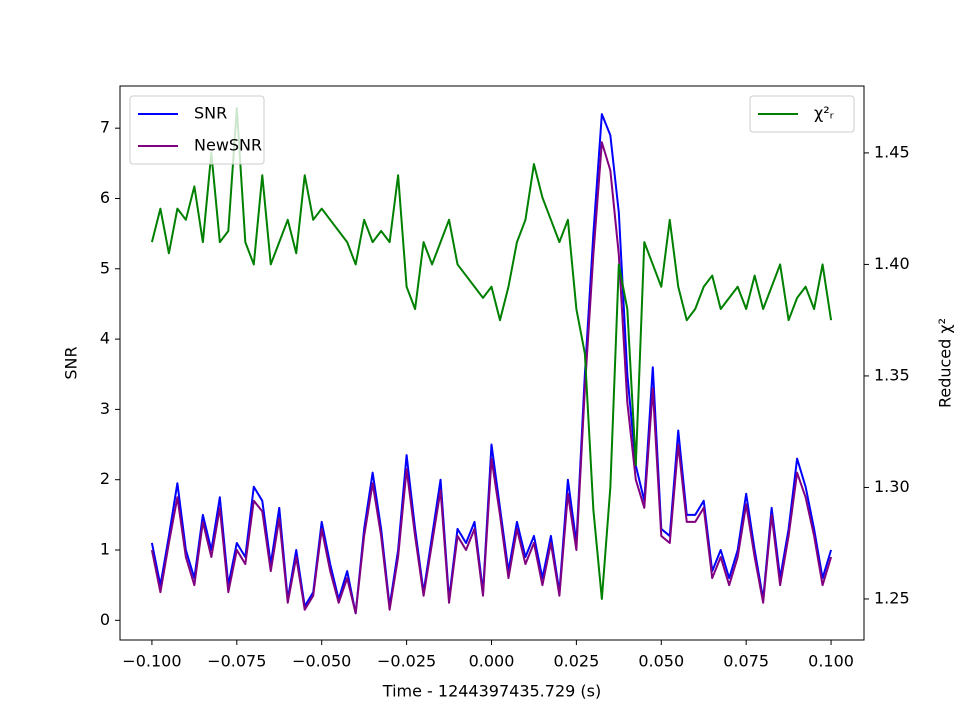 This screenshot has height=720, width=960. I want to click on legend-label: NewSNR, so click(228, 145).